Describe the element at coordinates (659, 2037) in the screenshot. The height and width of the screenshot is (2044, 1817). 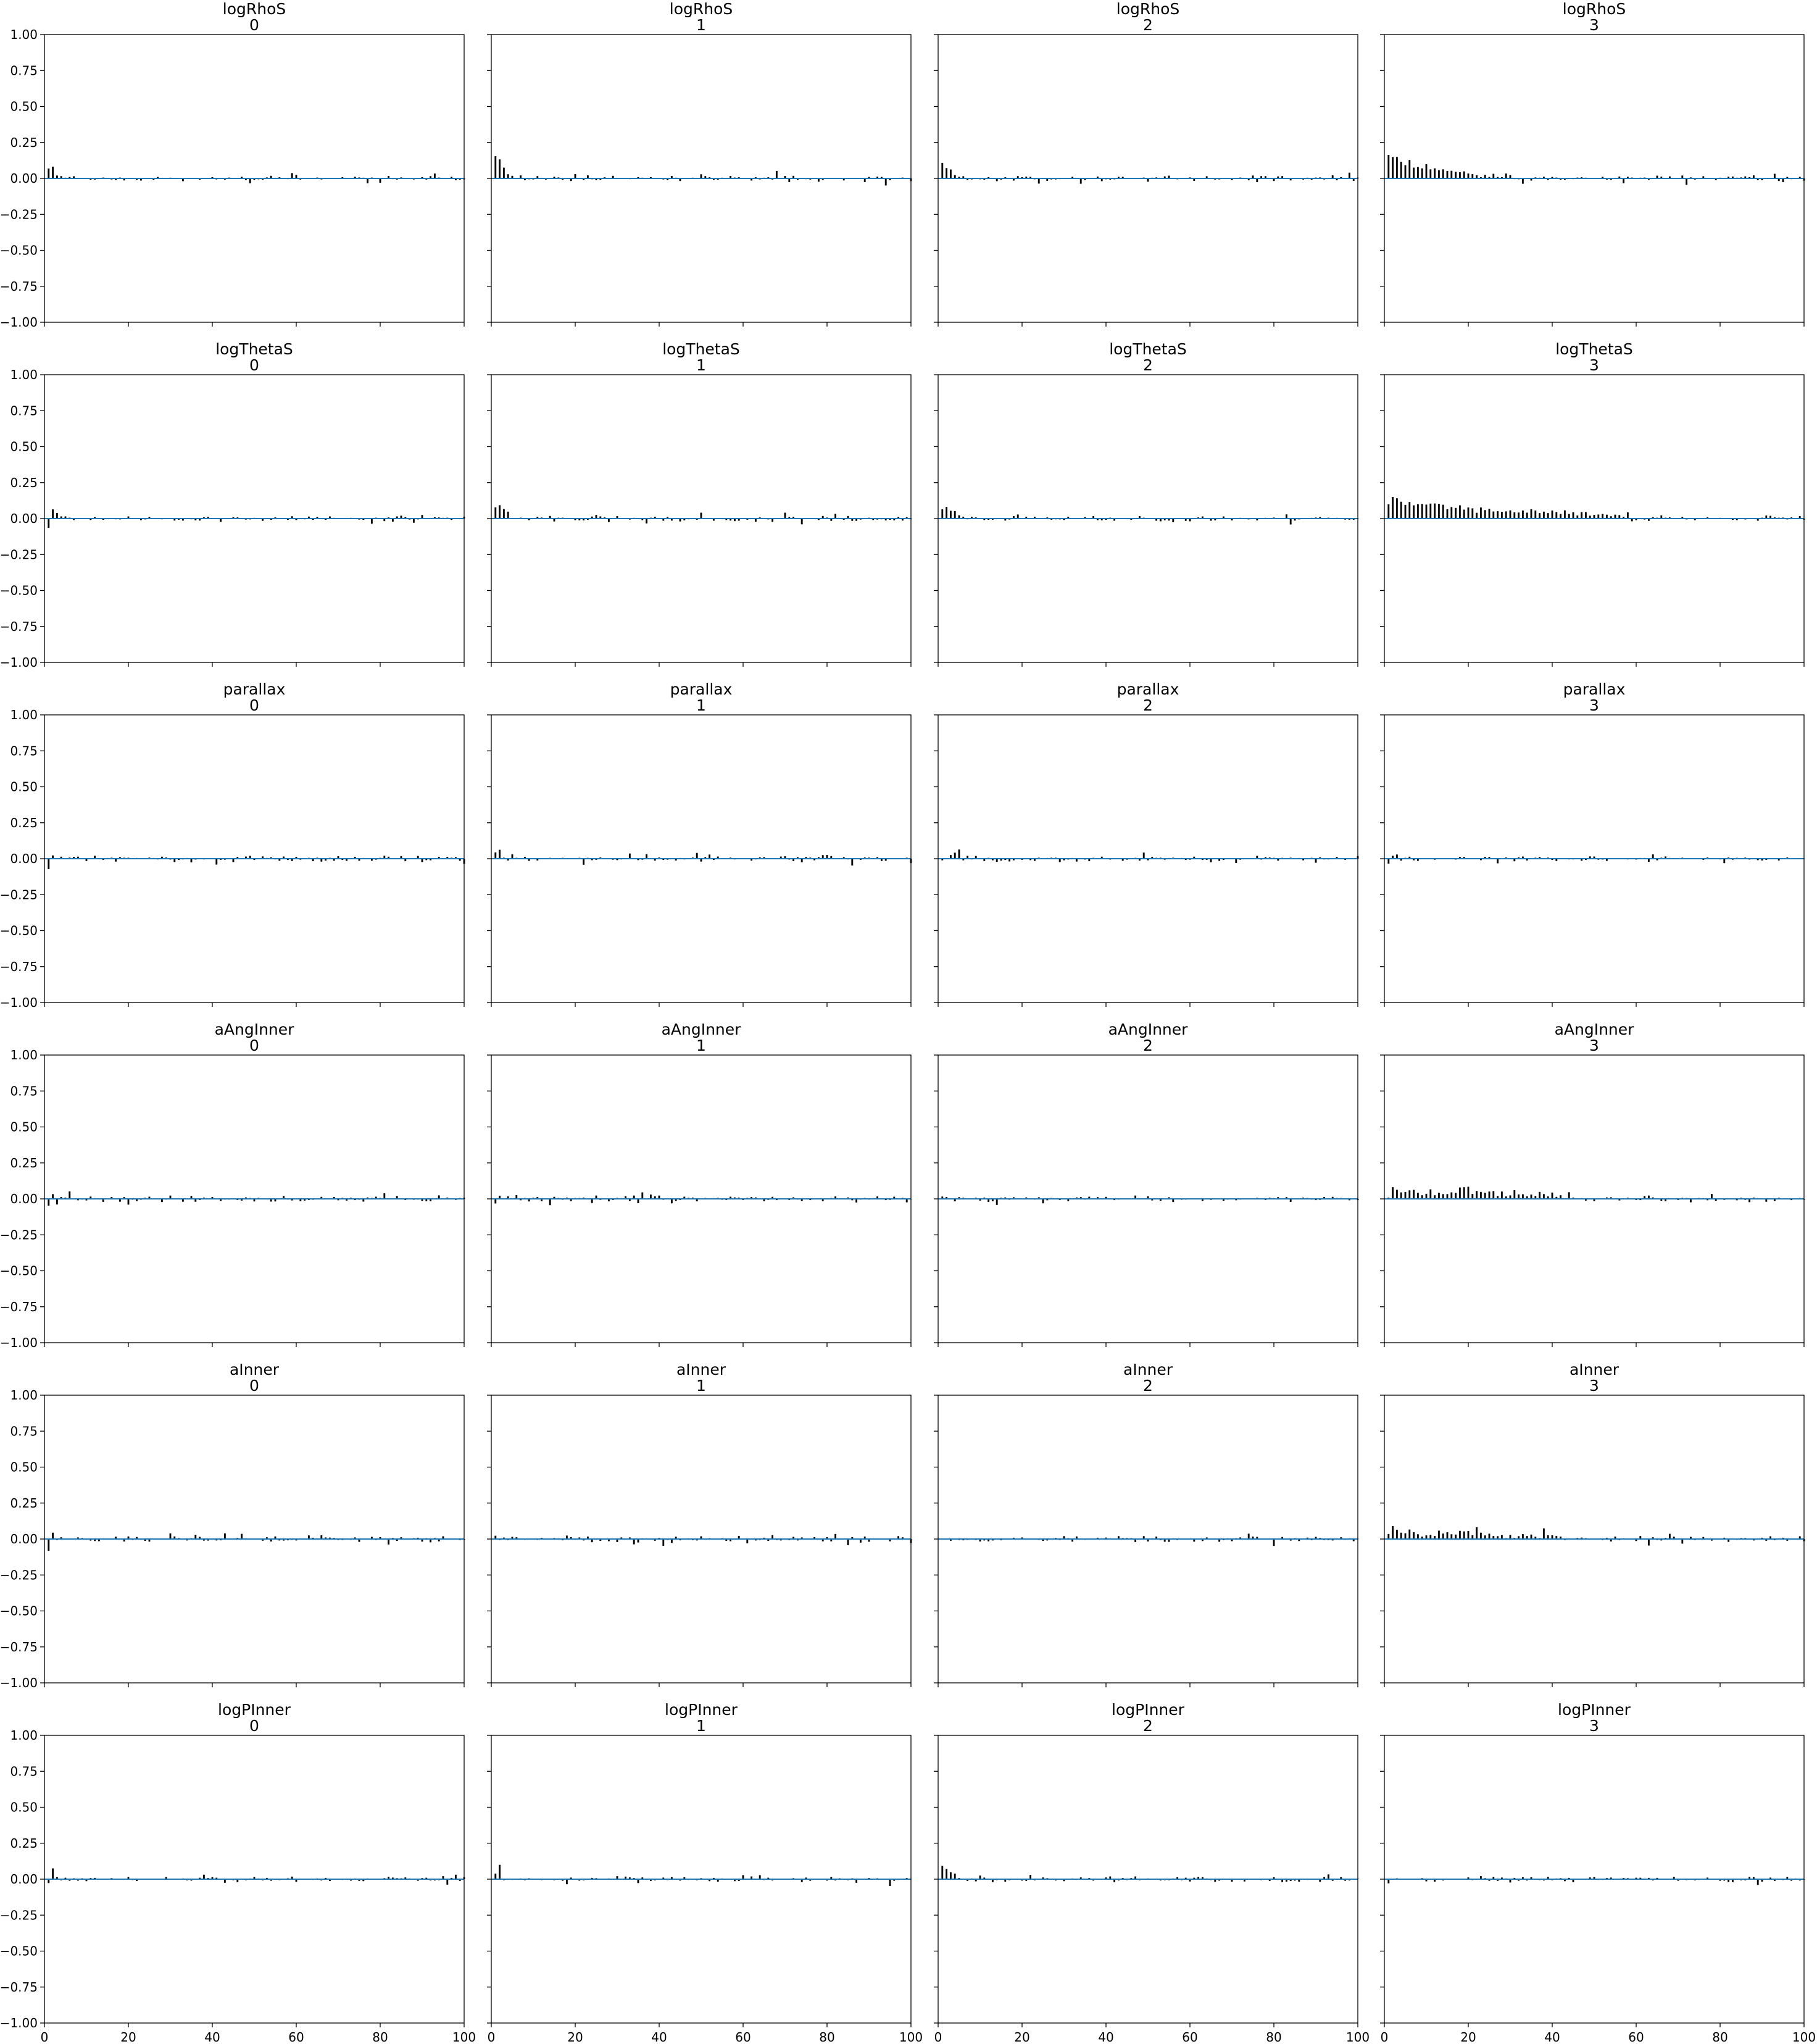
I see `x-tick-label: 40` at that location.